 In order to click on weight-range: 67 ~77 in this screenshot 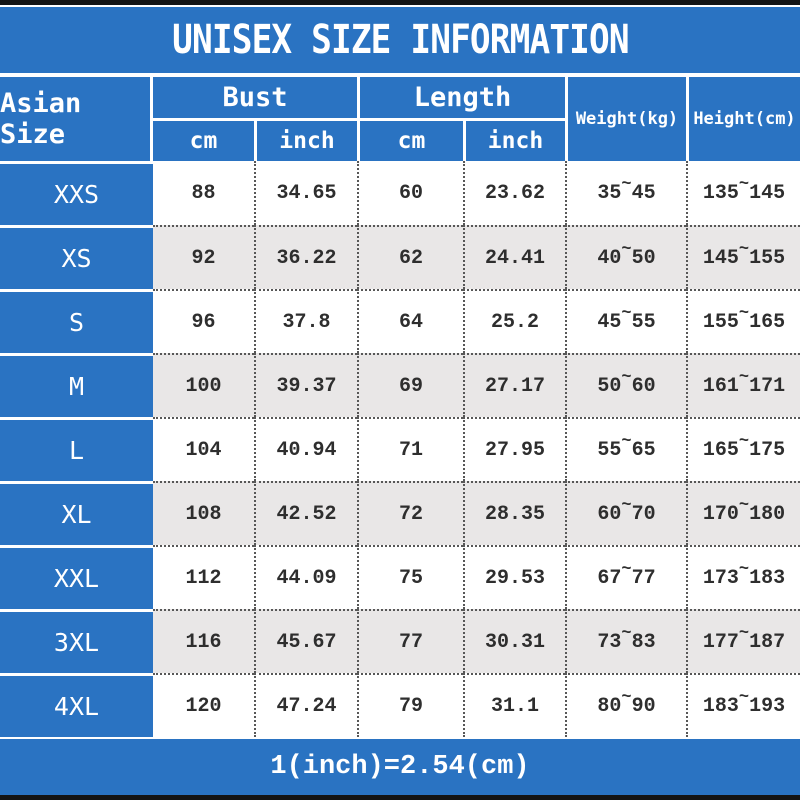, I will do `click(625, 577)`.